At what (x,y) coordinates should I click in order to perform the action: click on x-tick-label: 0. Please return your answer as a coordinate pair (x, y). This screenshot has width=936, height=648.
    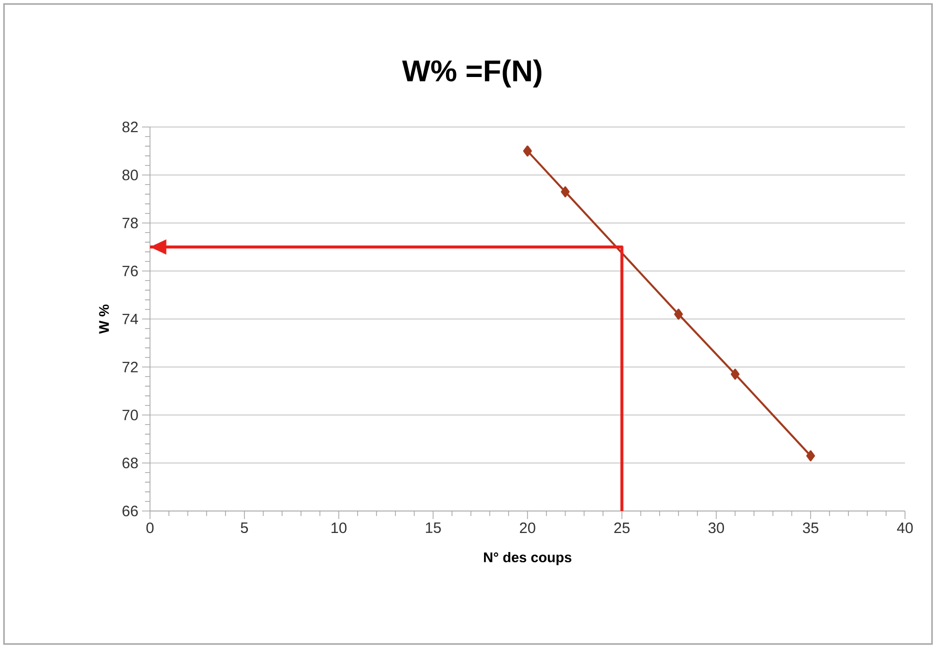
    Looking at the image, I should click on (150, 528).